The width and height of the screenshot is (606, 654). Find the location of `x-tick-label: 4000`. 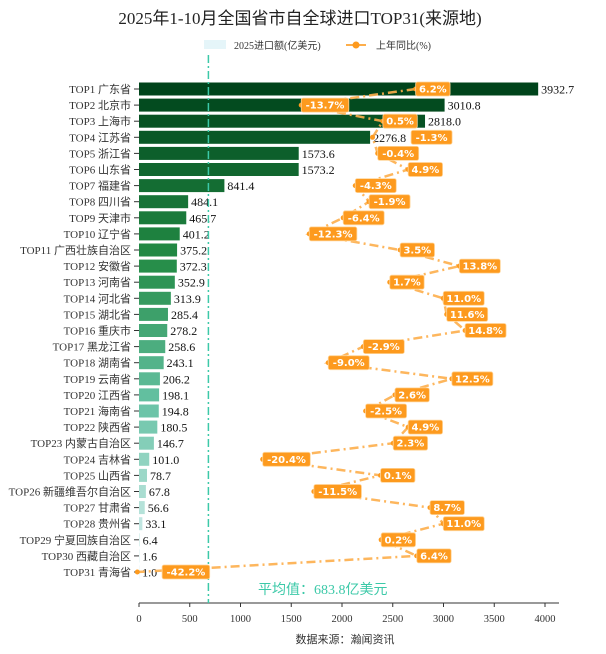

x-tick-label: 4000 is located at coordinates (545, 619).